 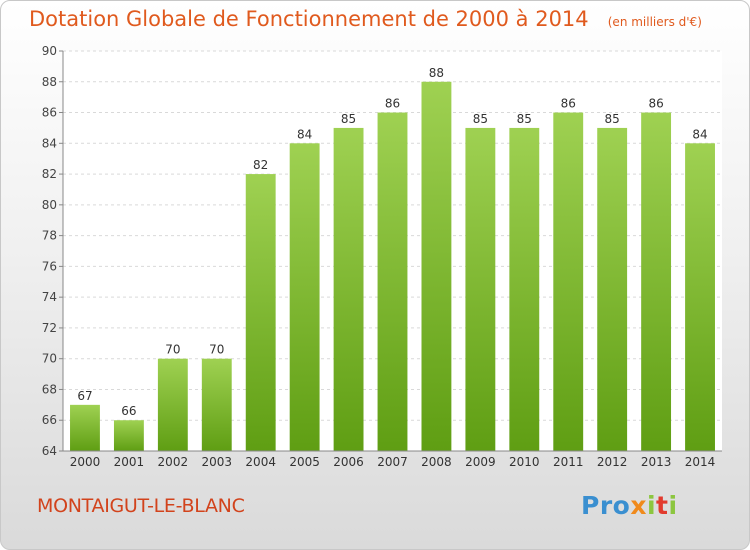 What do you see at coordinates (638, 505) in the screenshot?
I see `logo-part: x` at bounding box center [638, 505].